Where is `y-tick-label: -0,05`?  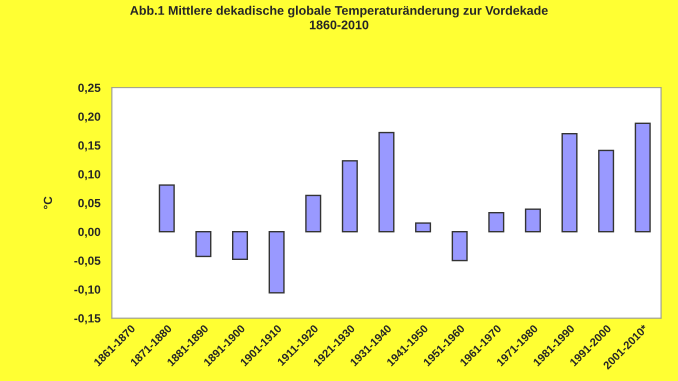 y-tick-label: -0,05 is located at coordinates (87, 261).